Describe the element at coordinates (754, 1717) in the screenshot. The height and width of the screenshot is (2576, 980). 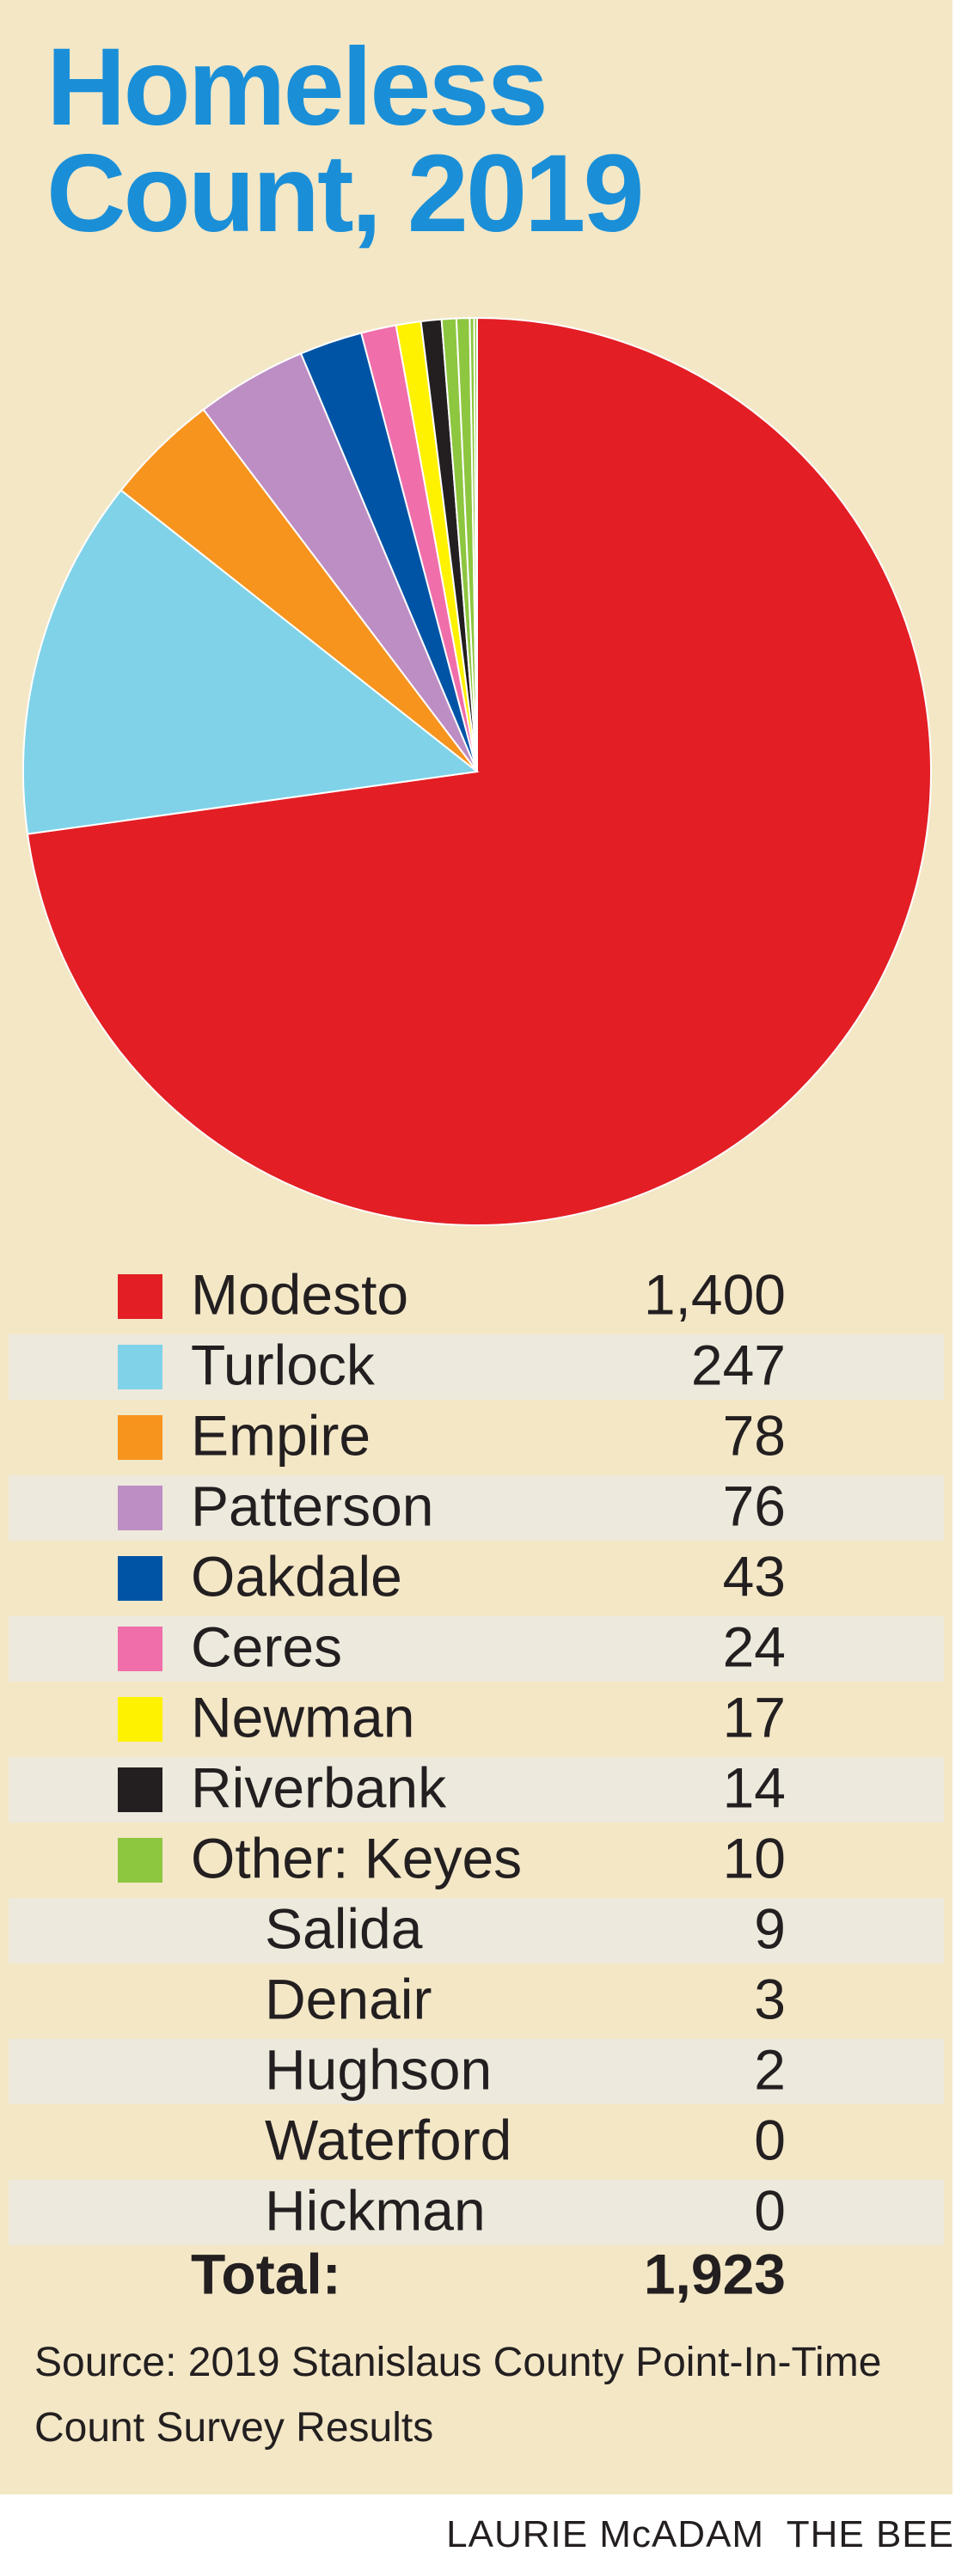
I see `value-label: 17` at that location.